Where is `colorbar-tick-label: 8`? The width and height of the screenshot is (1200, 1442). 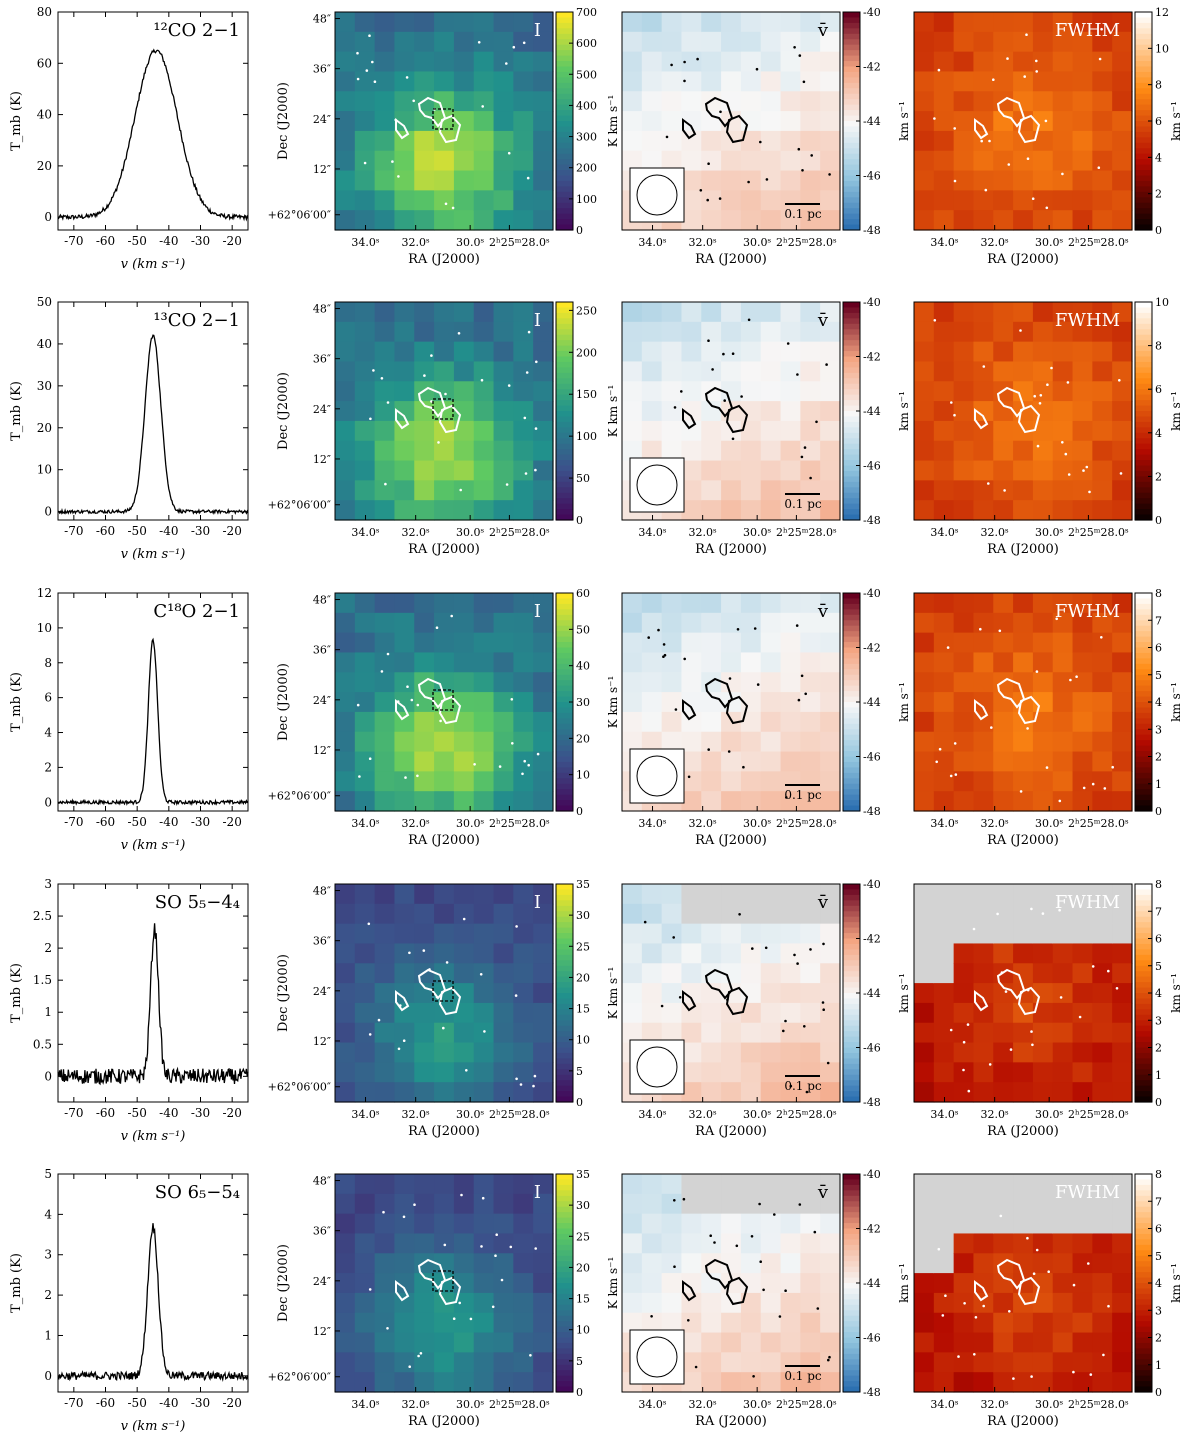
colorbar-tick-label: 8 is located at coordinates (1158, 85).